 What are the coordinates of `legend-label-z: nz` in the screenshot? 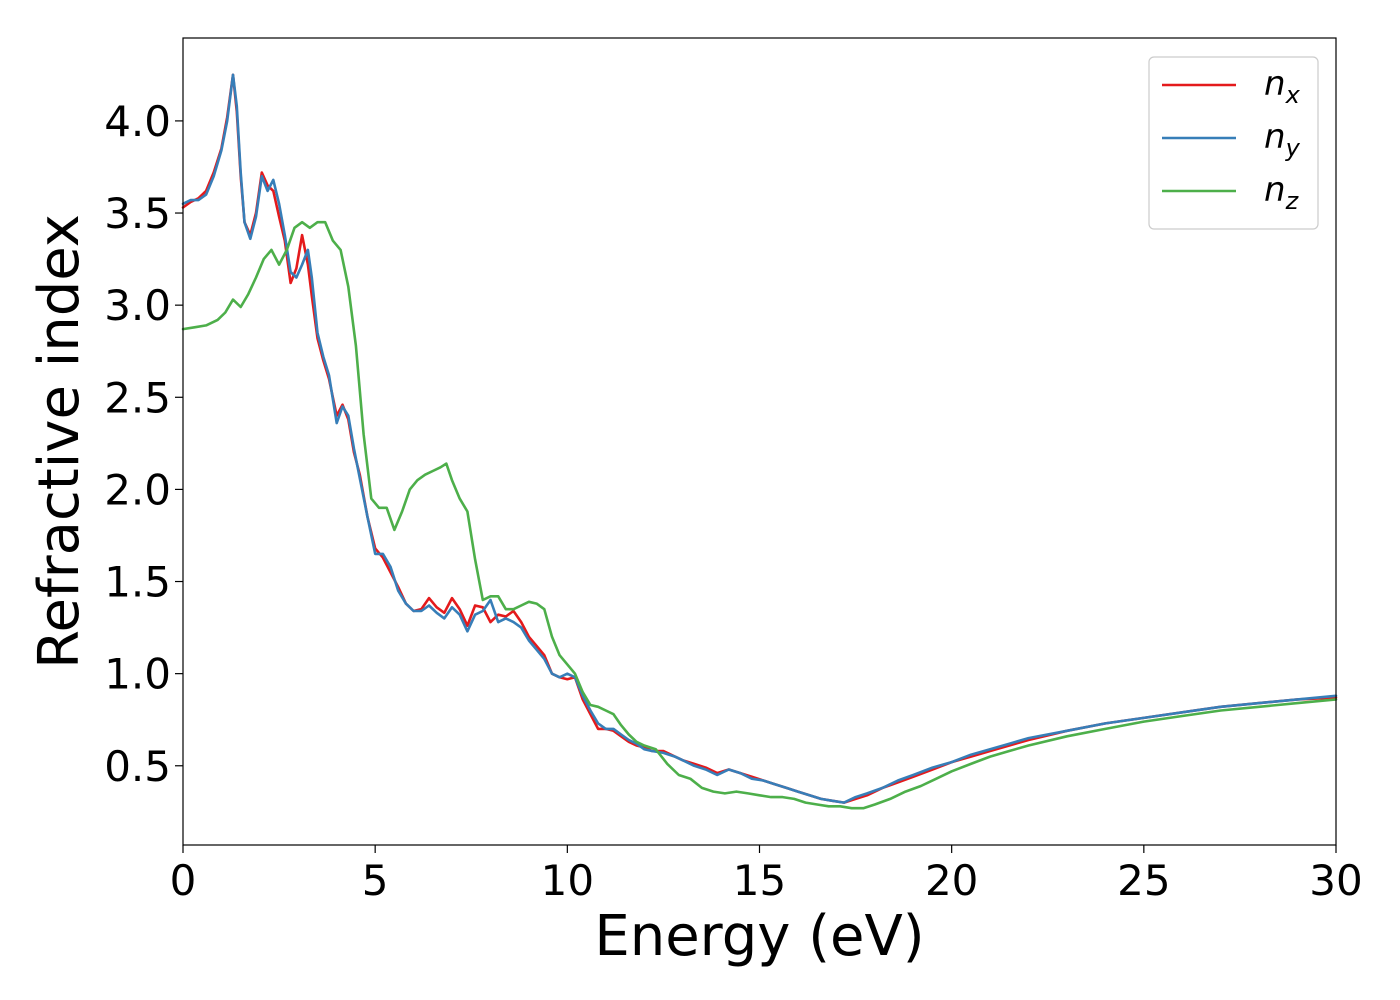 It's located at (1282, 192).